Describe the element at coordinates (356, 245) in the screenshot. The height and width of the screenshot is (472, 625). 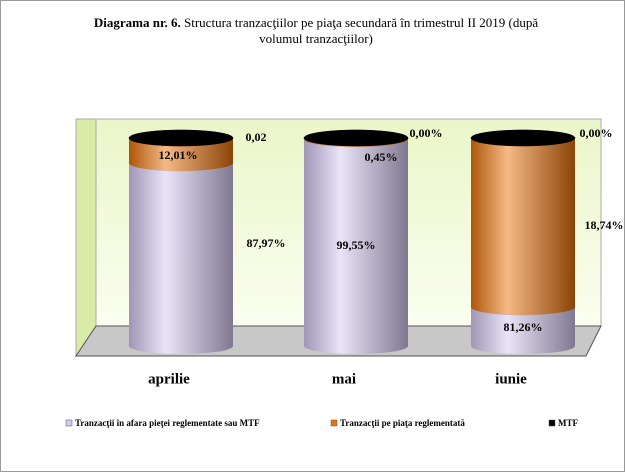
I see `value-label: 99,55%` at that location.